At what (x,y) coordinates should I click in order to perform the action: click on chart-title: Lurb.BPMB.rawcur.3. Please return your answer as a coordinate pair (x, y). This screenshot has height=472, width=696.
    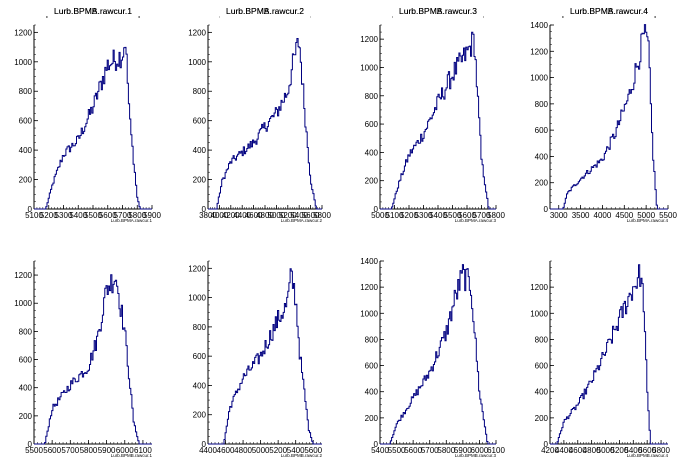
    Looking at the image, I should click on (438, 11).